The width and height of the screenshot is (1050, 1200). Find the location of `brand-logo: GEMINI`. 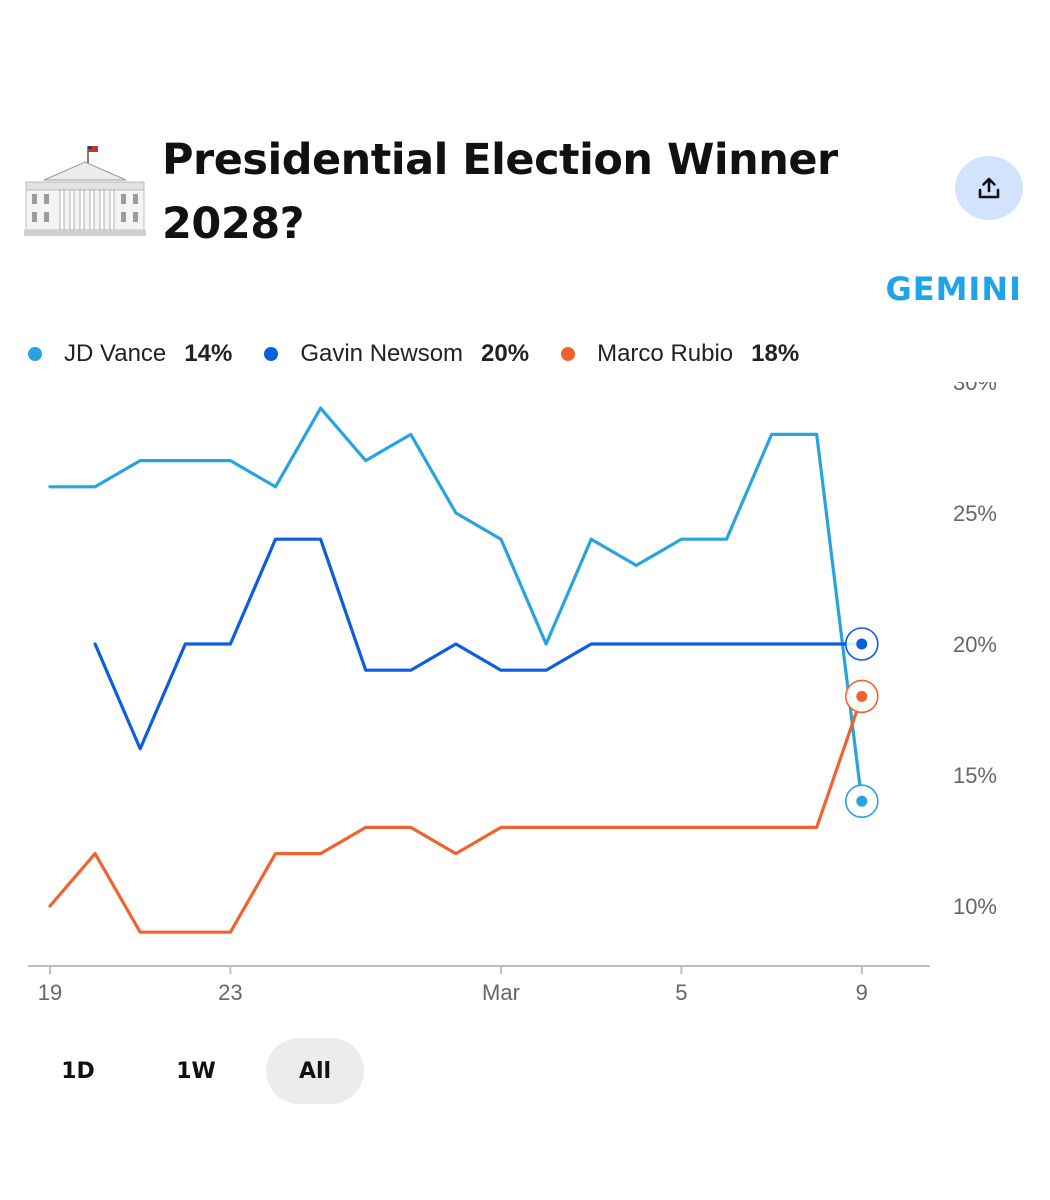

brand-logo: GEMINI is located at coordinates (953, 289).